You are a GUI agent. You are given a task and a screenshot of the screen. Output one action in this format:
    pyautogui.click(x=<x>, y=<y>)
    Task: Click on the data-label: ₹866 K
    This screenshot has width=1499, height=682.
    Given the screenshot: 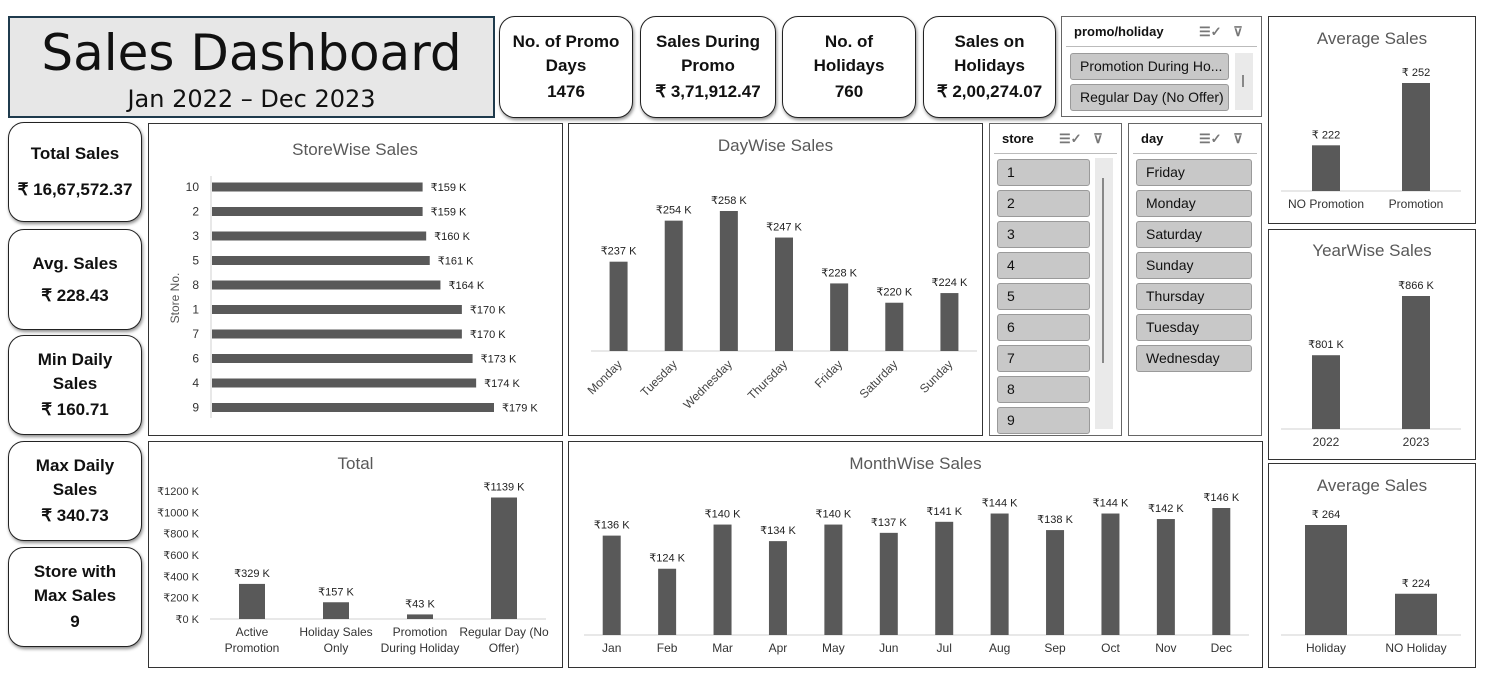 What is the action you would take?
    pyautogui.click(x=1416, y=286)
    